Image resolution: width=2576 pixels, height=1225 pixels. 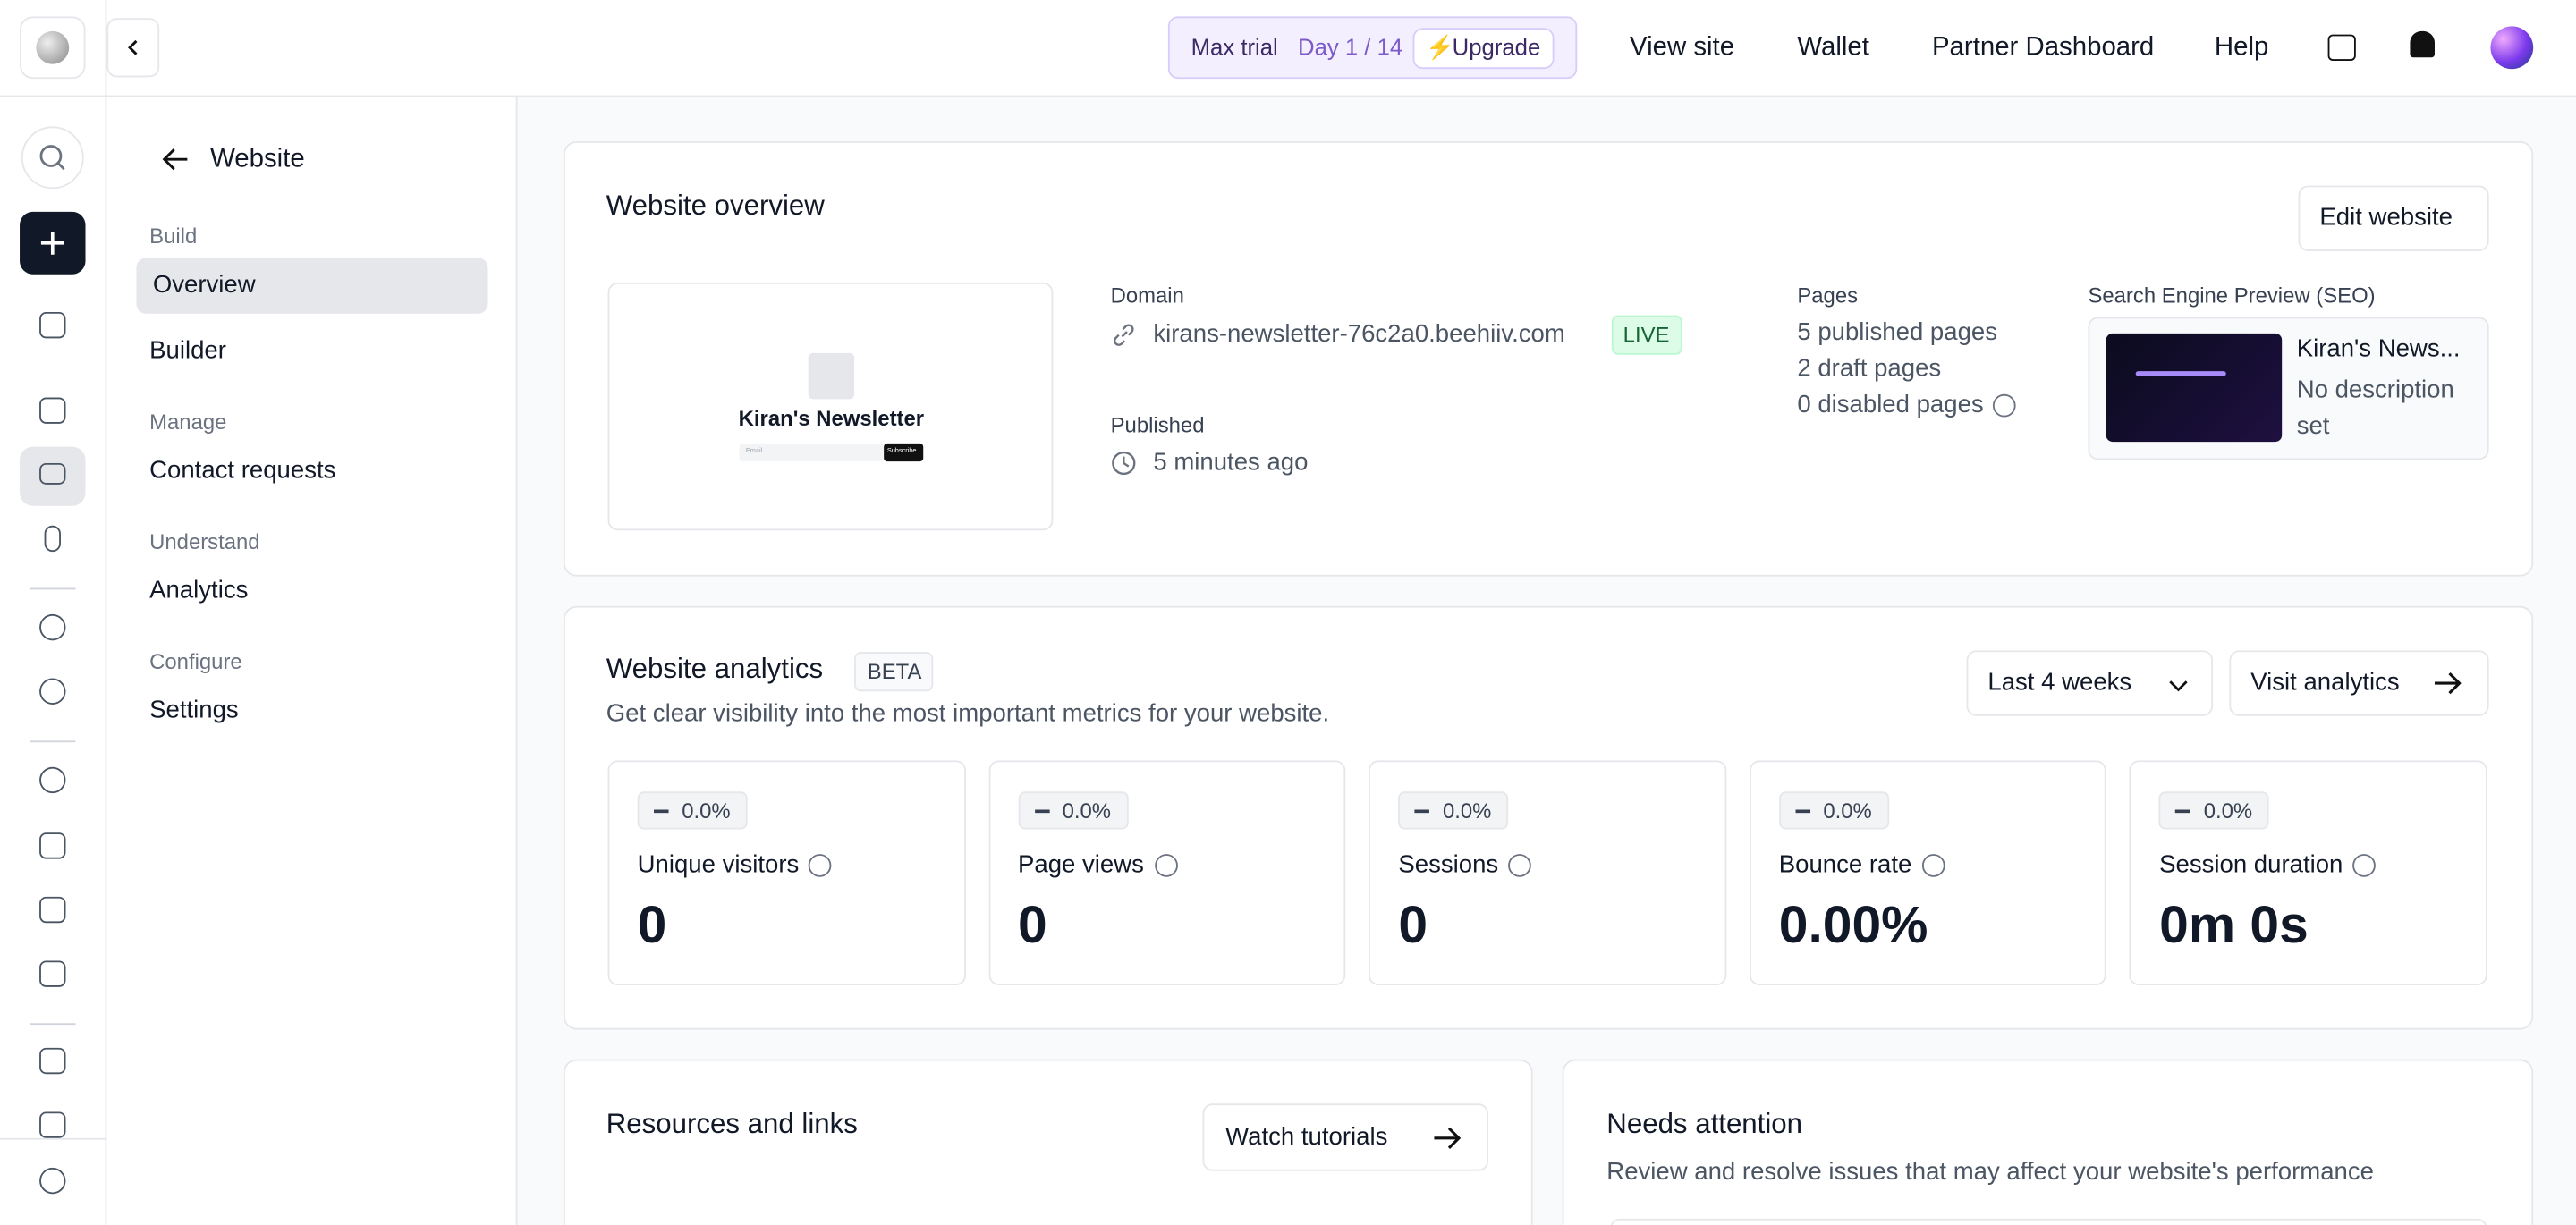 I want to click on link-icon, so click(x=1124, y=335).